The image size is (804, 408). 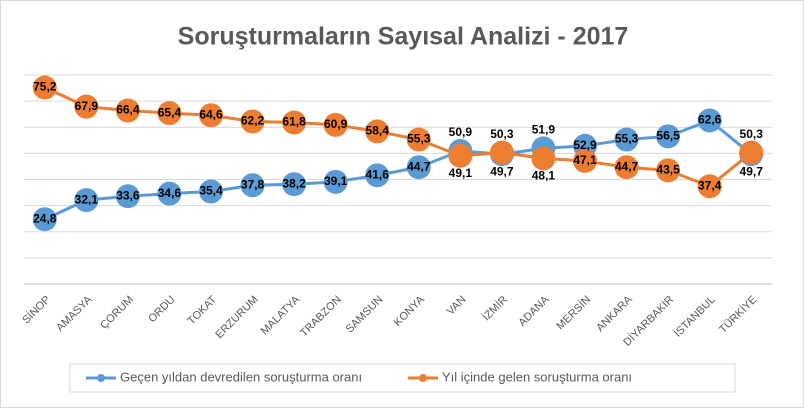 I want to click on data-label: 48,1, so click(x=544, y=176).